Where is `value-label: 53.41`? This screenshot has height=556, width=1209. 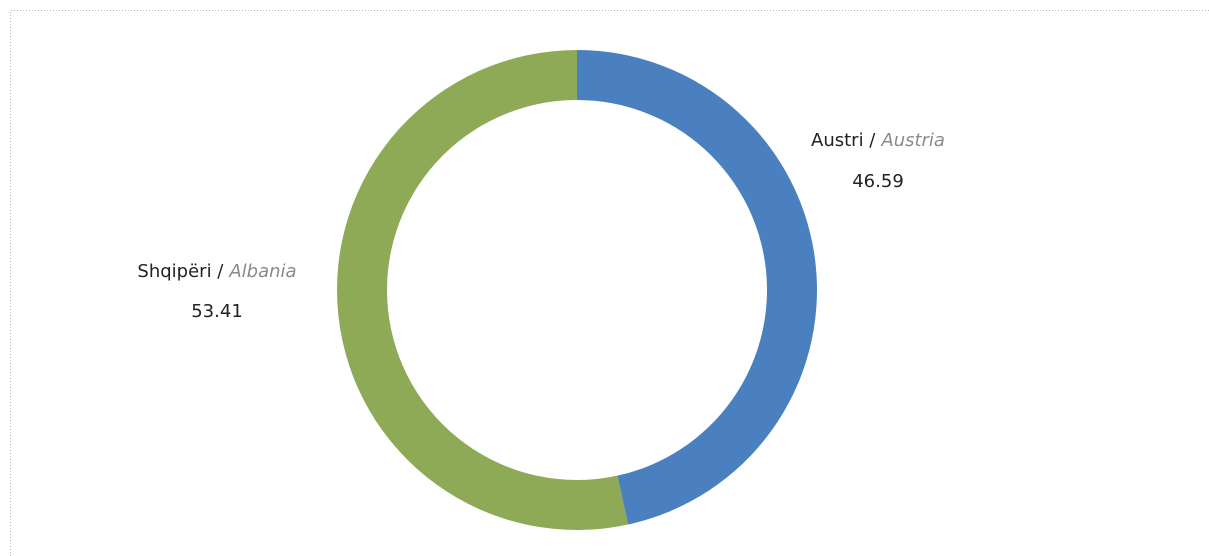 value-label: 53.41 is located at coordinates (217, 311).